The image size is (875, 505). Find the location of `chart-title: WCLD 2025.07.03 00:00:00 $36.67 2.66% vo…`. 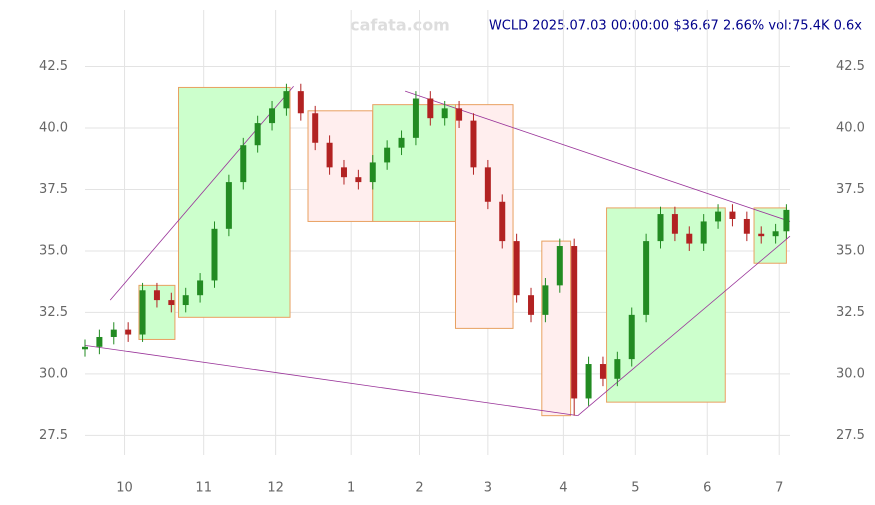

chart-title: WCLD 2025.07.03 00:00:00 $36.67 2.66% vo… is located at coordinates (675, 26).